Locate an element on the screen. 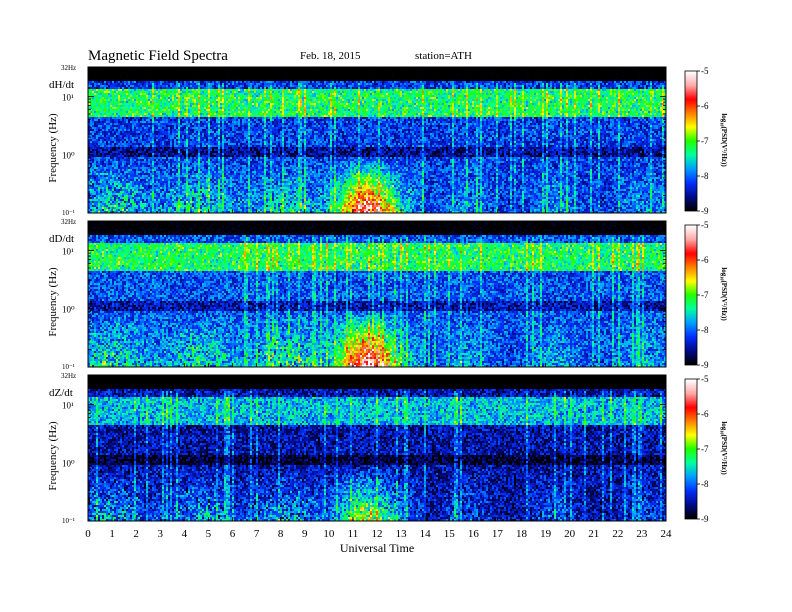 The height and width of the screenshot is (612, 792). x-tick-label: 16 is located at coordinates (474, 534).